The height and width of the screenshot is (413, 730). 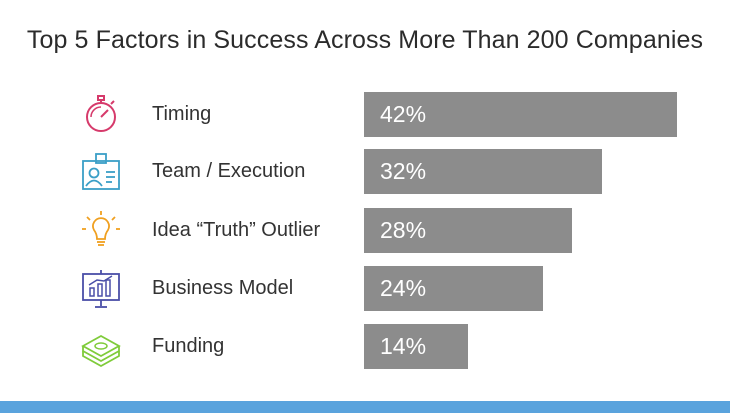 What do you see at coordinates (520, 114) in the screenshot?
I see `bar: 42%` at bounding box center [520, 114].